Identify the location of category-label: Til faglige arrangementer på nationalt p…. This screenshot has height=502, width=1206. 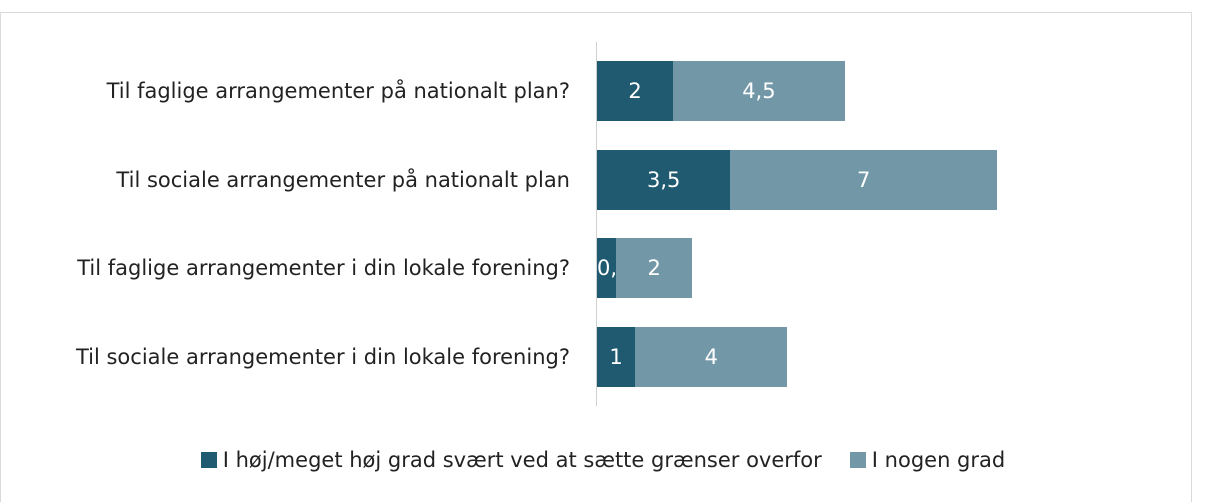
(338, 91).